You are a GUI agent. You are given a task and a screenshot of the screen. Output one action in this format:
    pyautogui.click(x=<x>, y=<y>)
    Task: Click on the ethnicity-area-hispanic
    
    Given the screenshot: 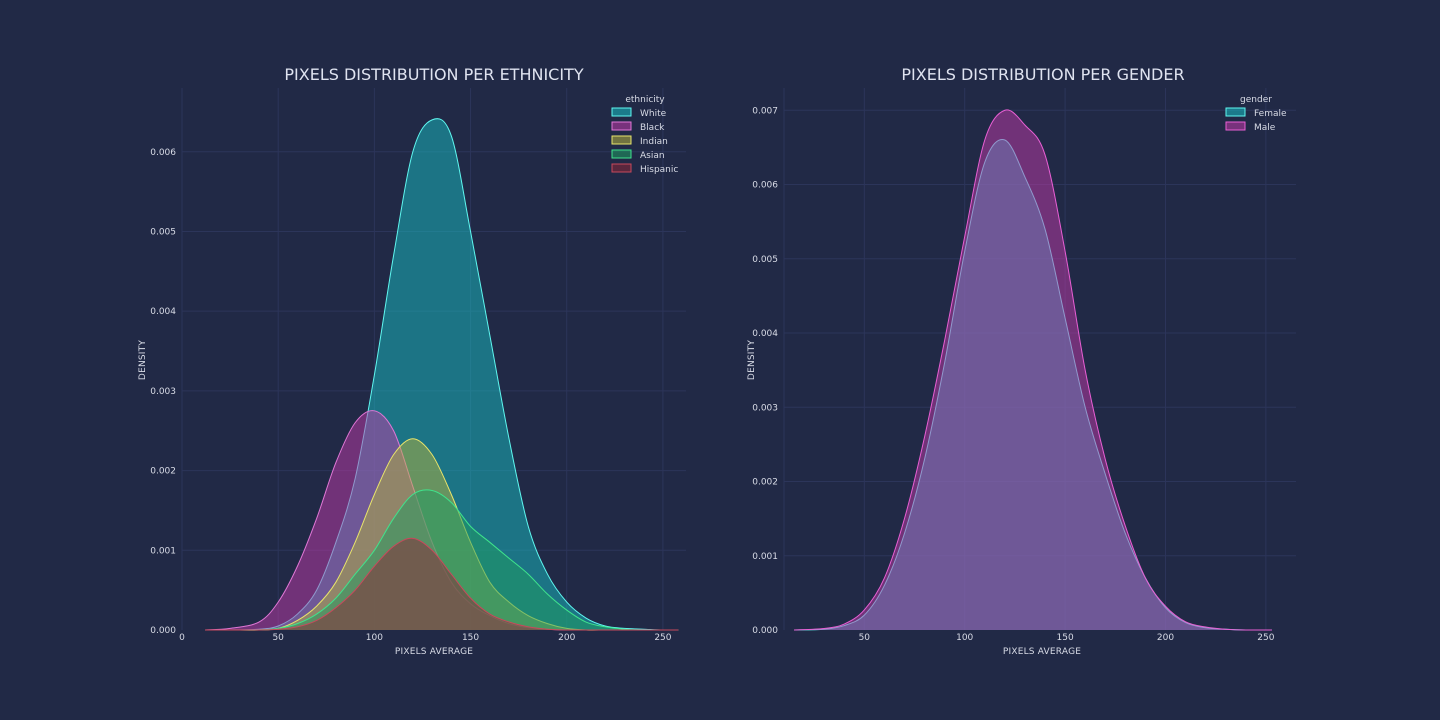 What is the action you would take?
    pyautogui.click(x=442, y=584)
    